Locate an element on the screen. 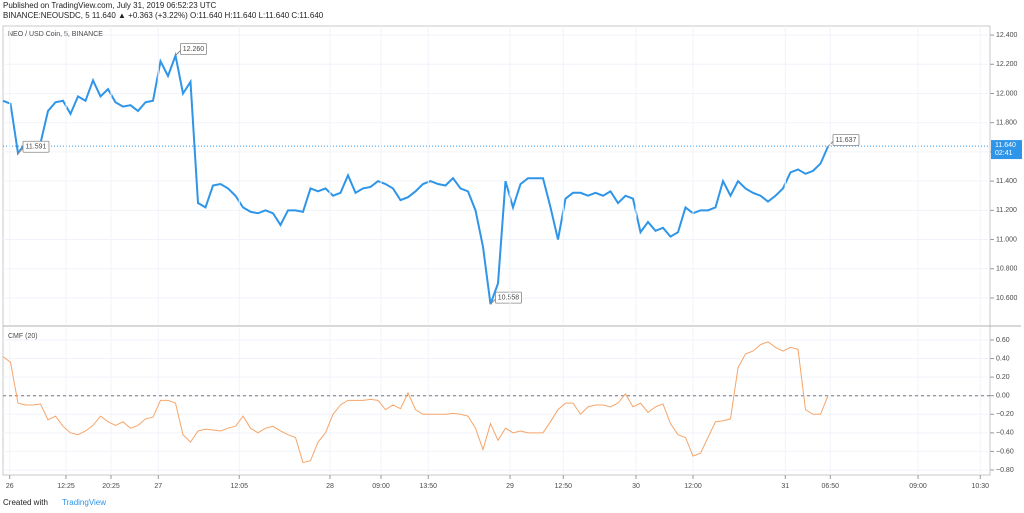 This screenshot has height=513, width=1024. y-tick-label: 11.200 is located at coordinates (1006, 210).